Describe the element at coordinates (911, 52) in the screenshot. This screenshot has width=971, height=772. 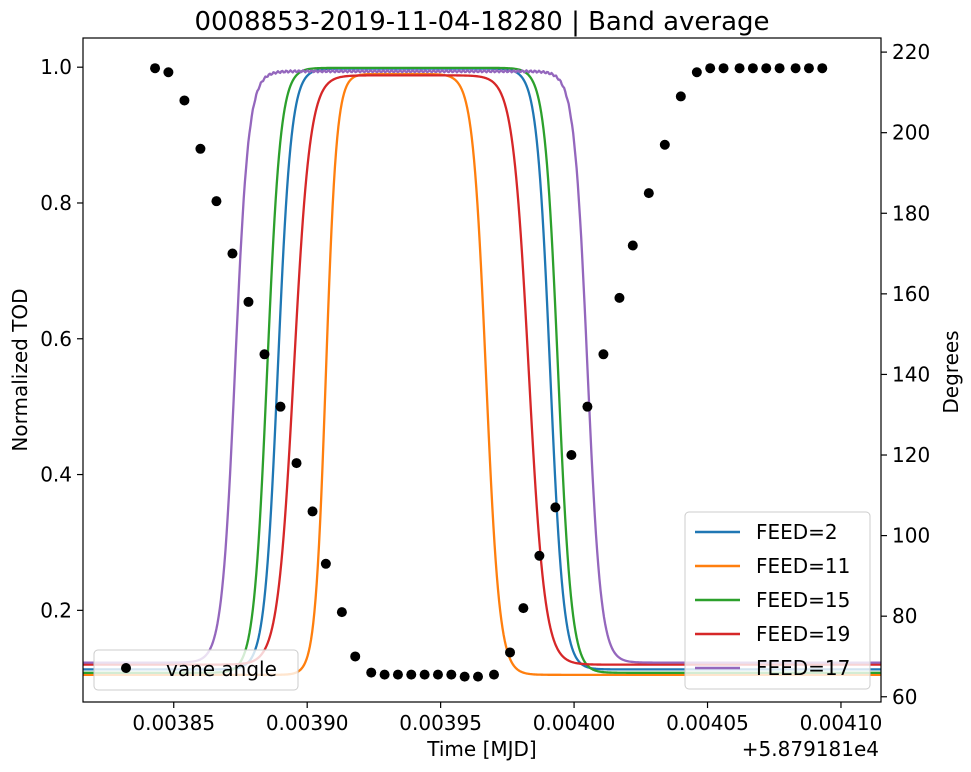
I see `y2-tick-label: 220` at that location.